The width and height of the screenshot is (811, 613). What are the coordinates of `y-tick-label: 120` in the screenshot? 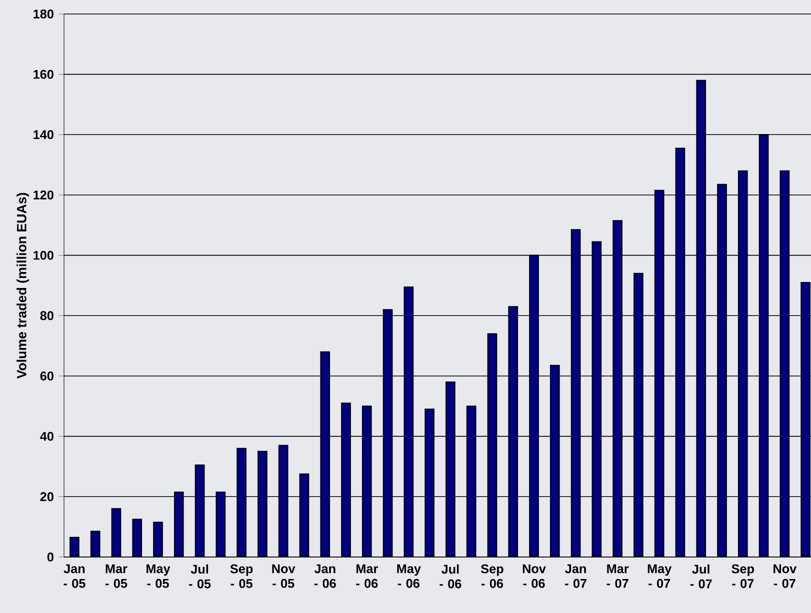 It's located at (44, 195).